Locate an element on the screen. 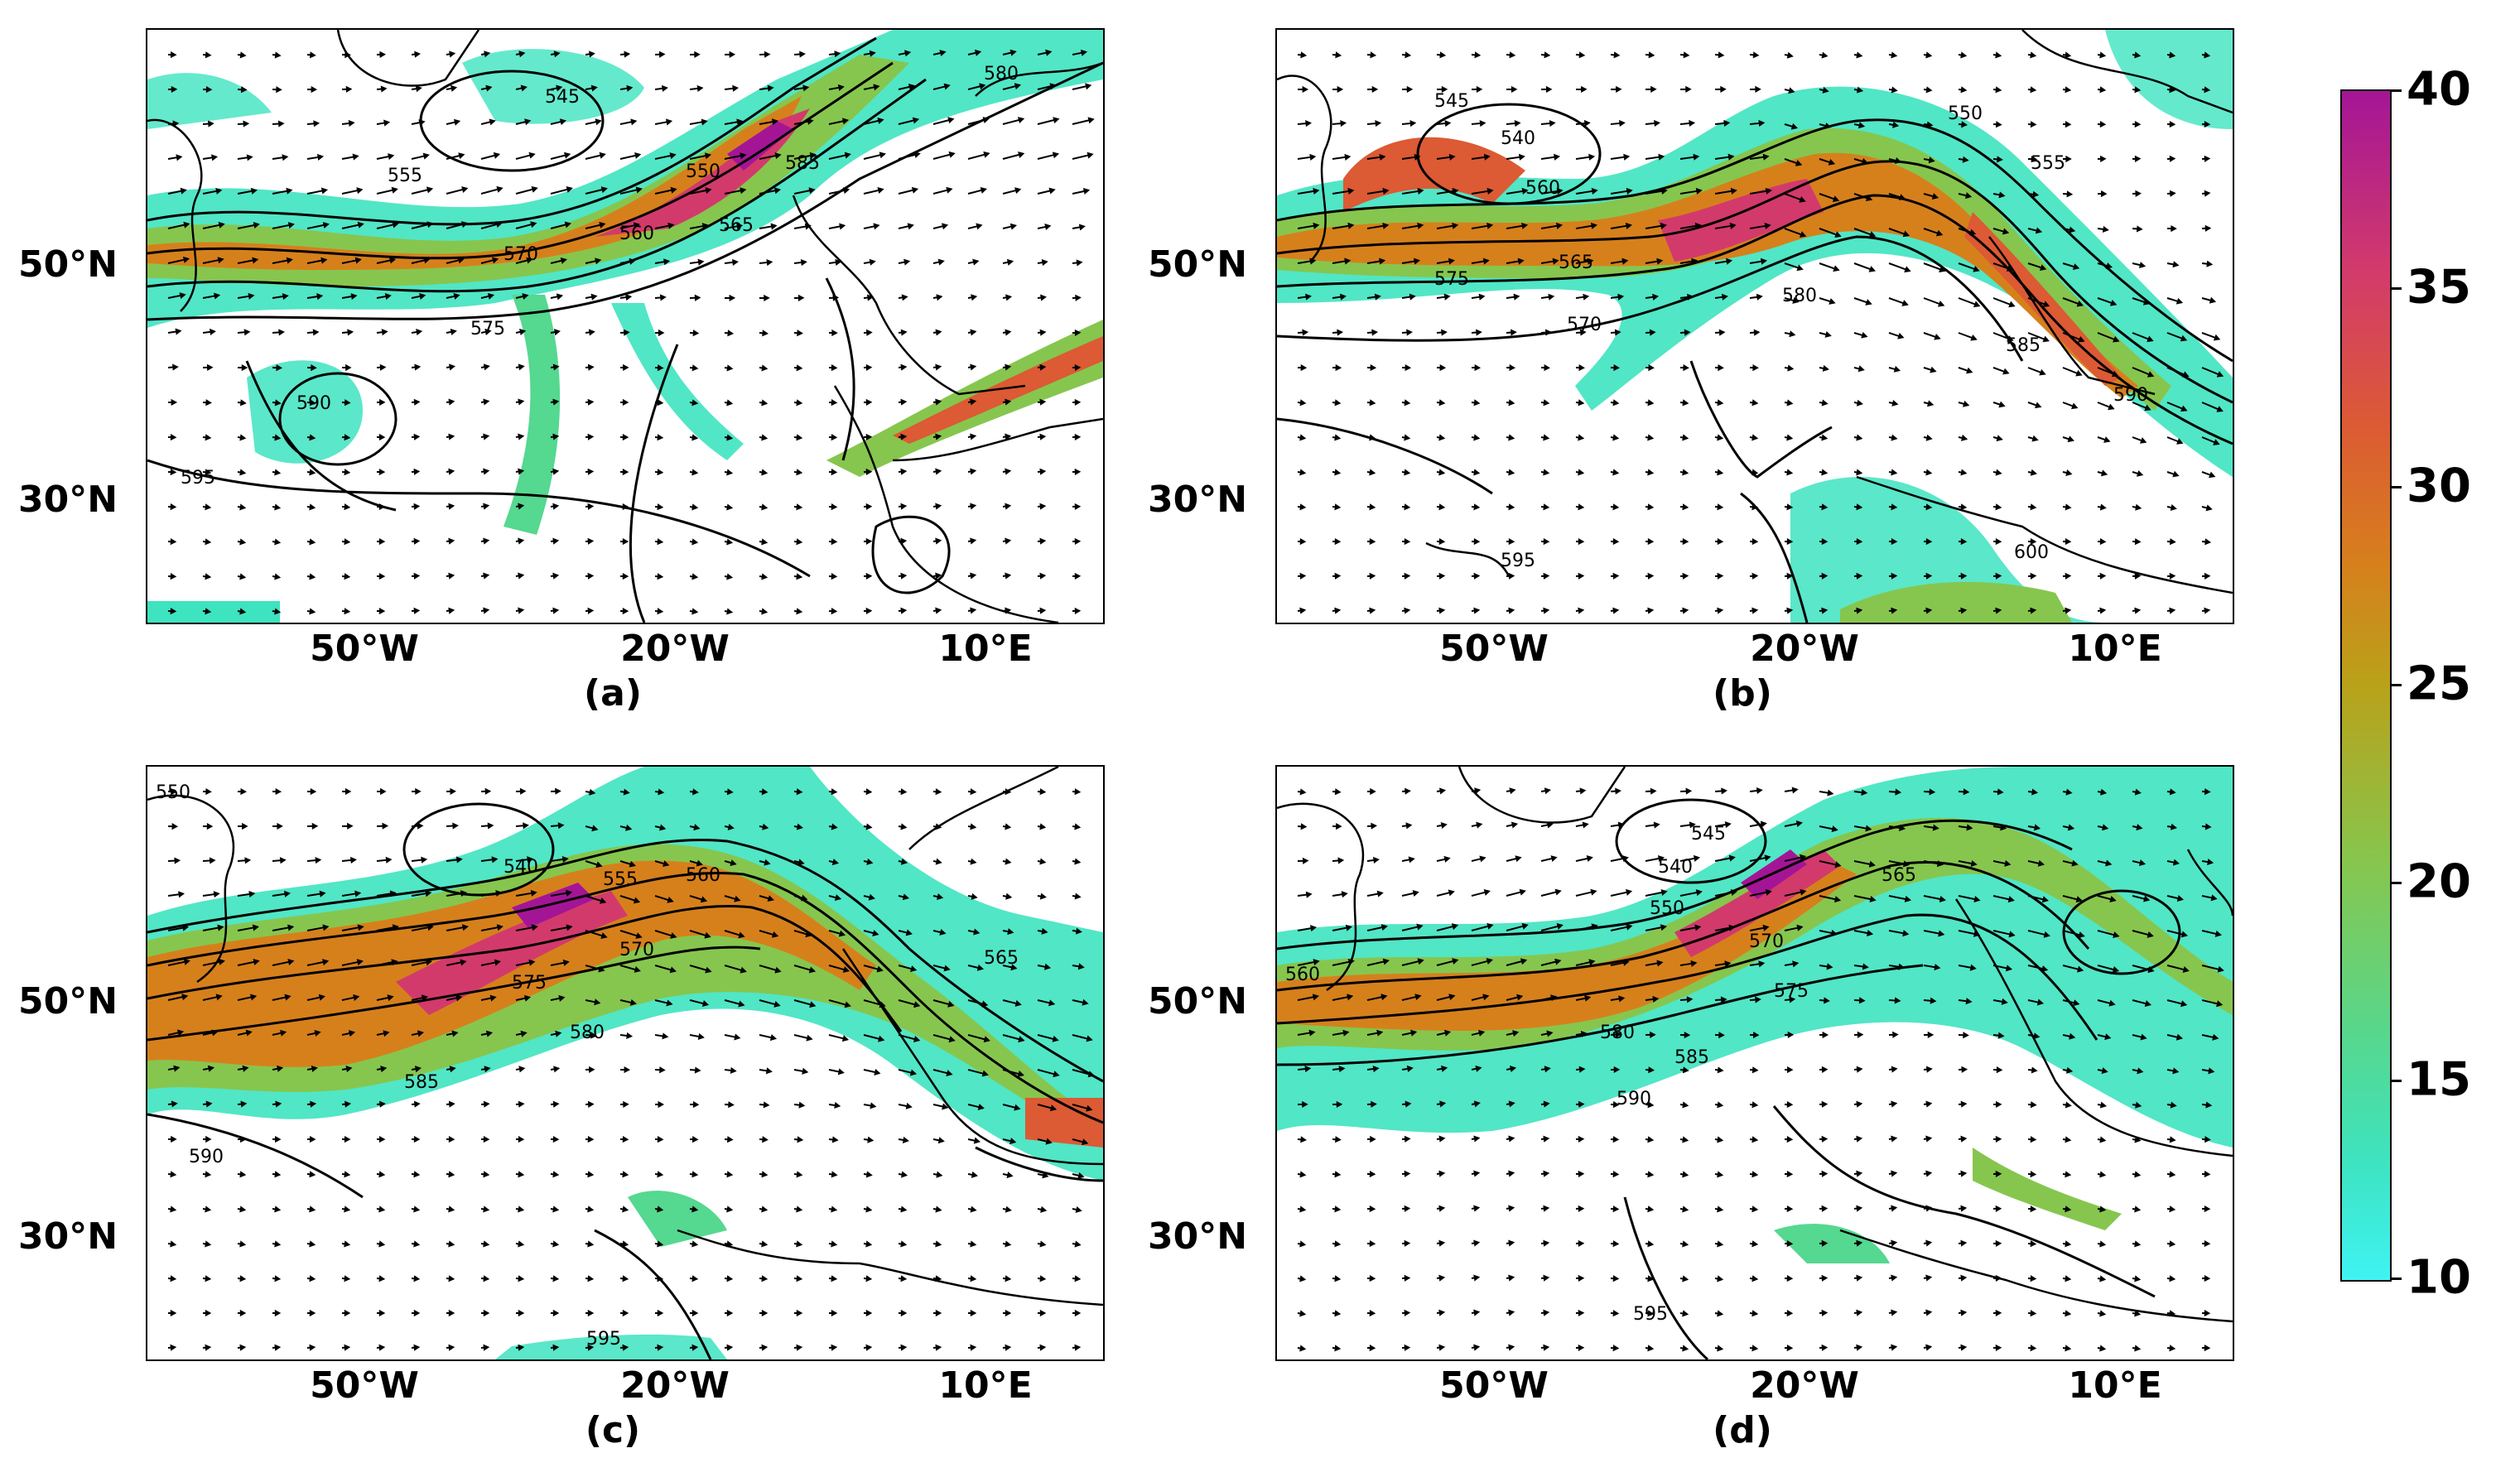 The width and height of the screenshot is (2520, 1482). contour-label: 585 is located at coordinates (802, 163).